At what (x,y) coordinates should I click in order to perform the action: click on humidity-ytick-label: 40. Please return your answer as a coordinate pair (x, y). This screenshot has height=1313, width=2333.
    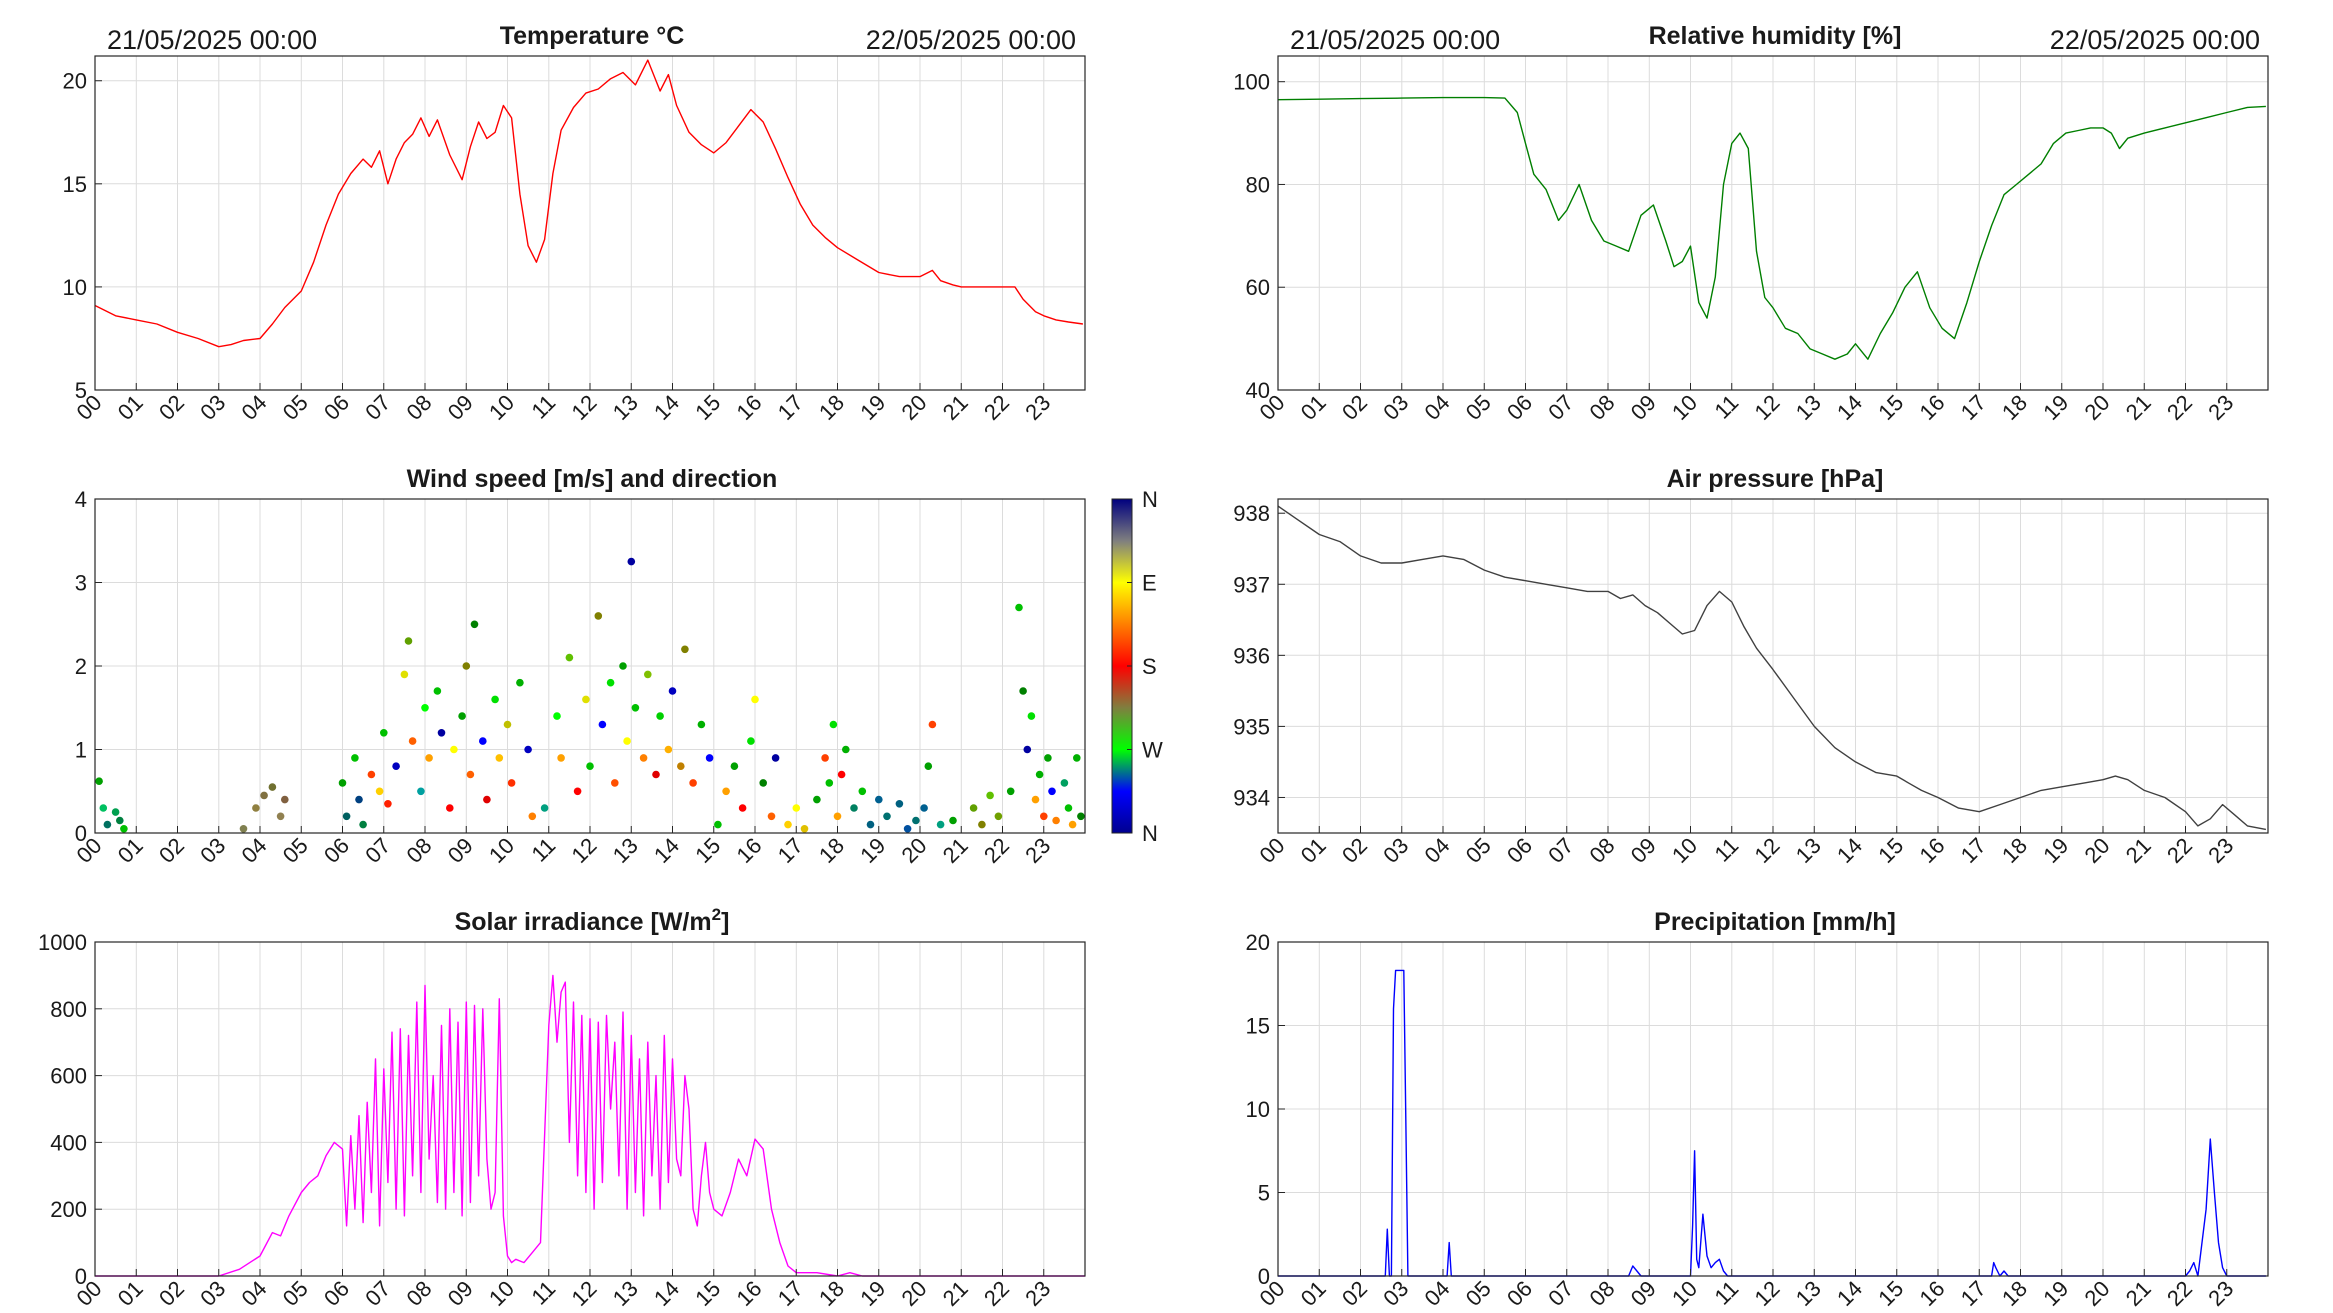
    Looking at the image, I should click on (1258, 390).